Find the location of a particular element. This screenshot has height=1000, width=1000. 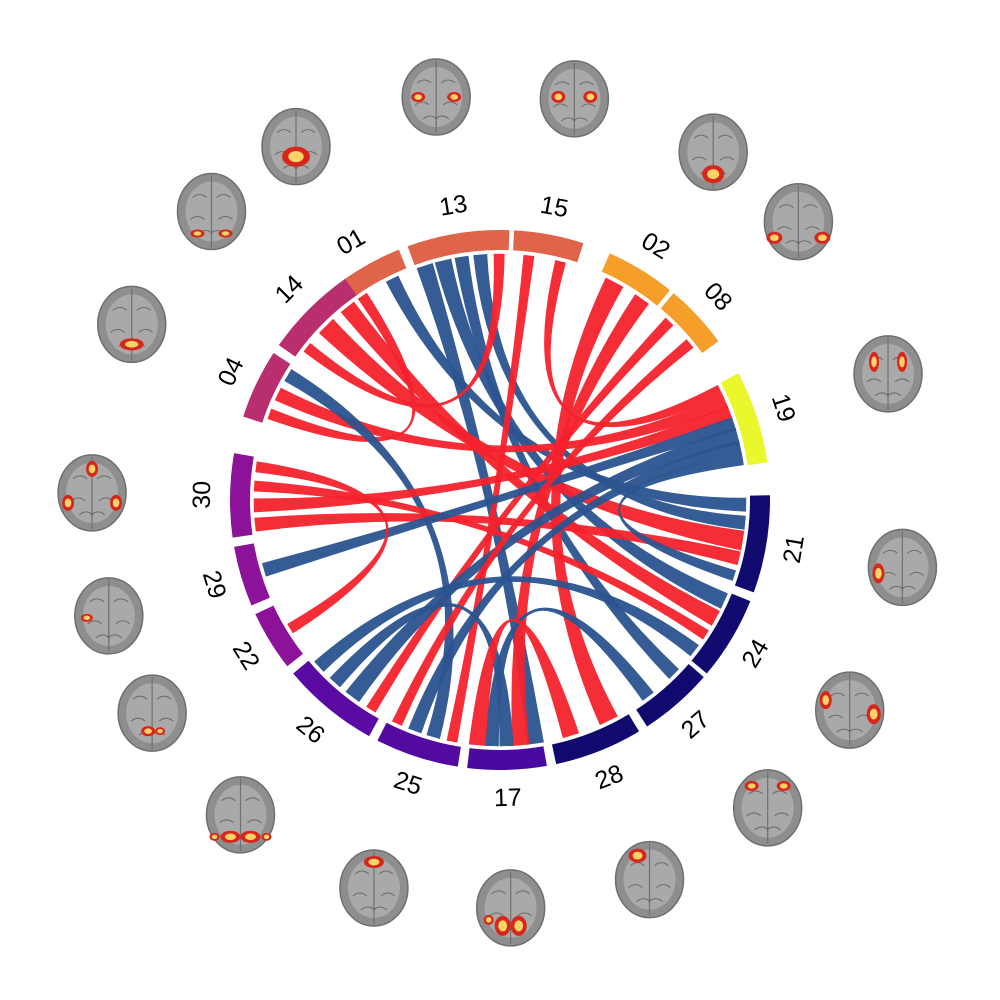

segment-label-29: 29 is located at coordinates (214, 584).